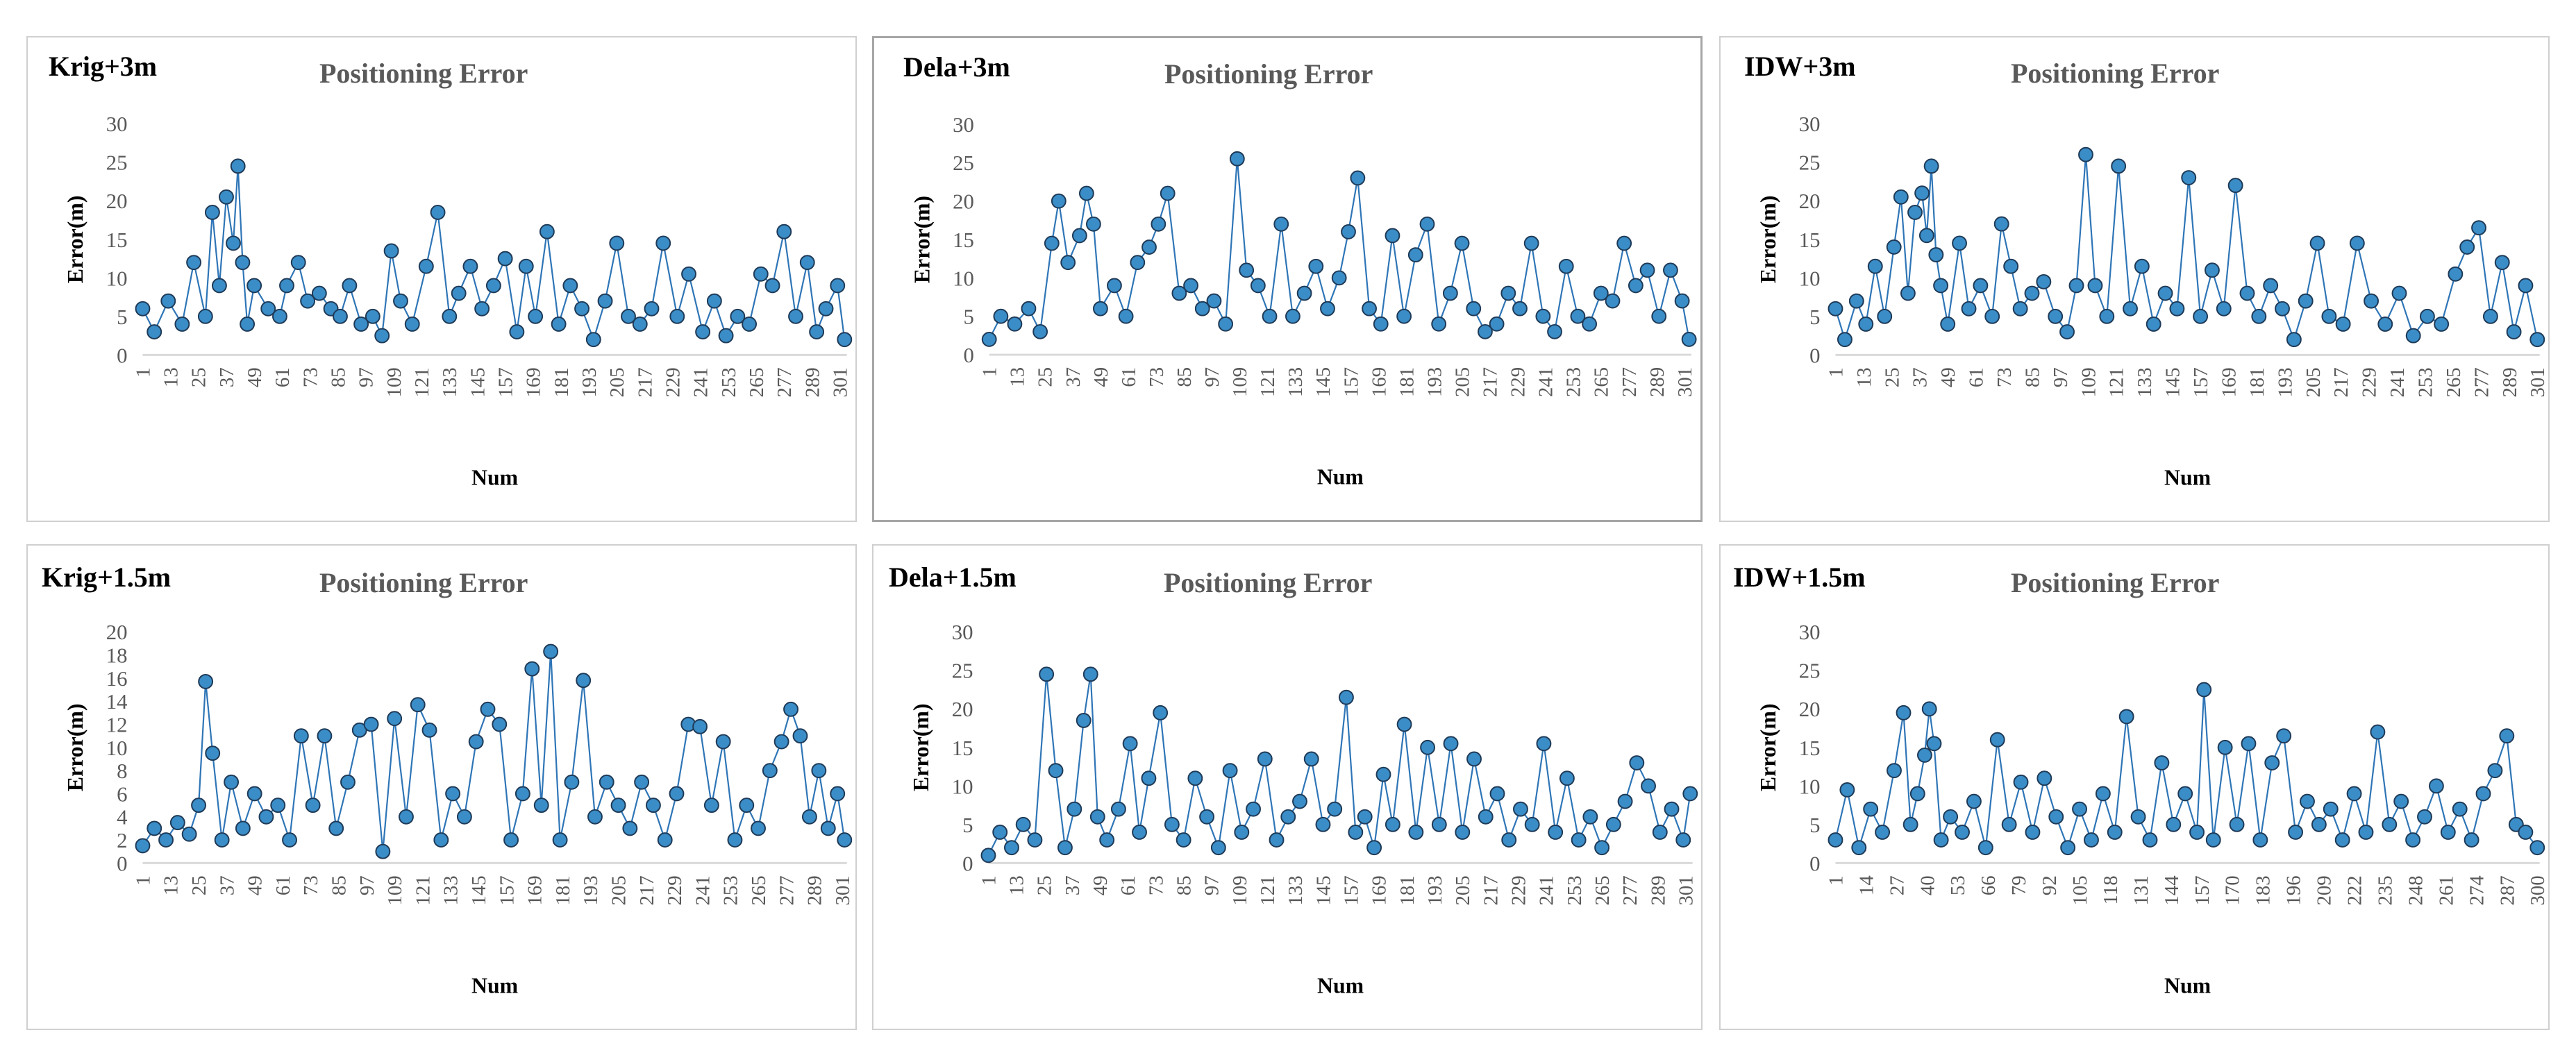  What do you see at coordinates (1866, 885) in the screenshot?
I see `x-tick-label: 14` at bounding box center [1866, 885].